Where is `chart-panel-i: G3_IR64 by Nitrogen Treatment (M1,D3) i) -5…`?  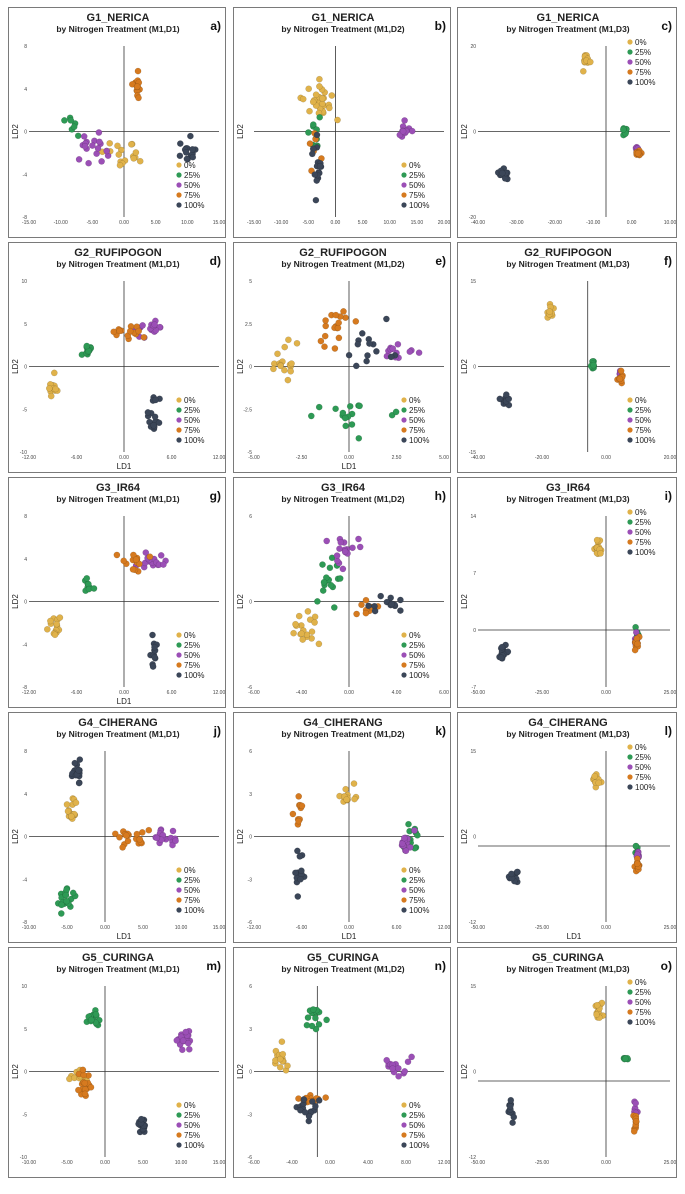
chart-panel-i: G3_IR64 by Nitrogen Treatment (M1,D3) i) -5… is located at coordinates (567, 592).